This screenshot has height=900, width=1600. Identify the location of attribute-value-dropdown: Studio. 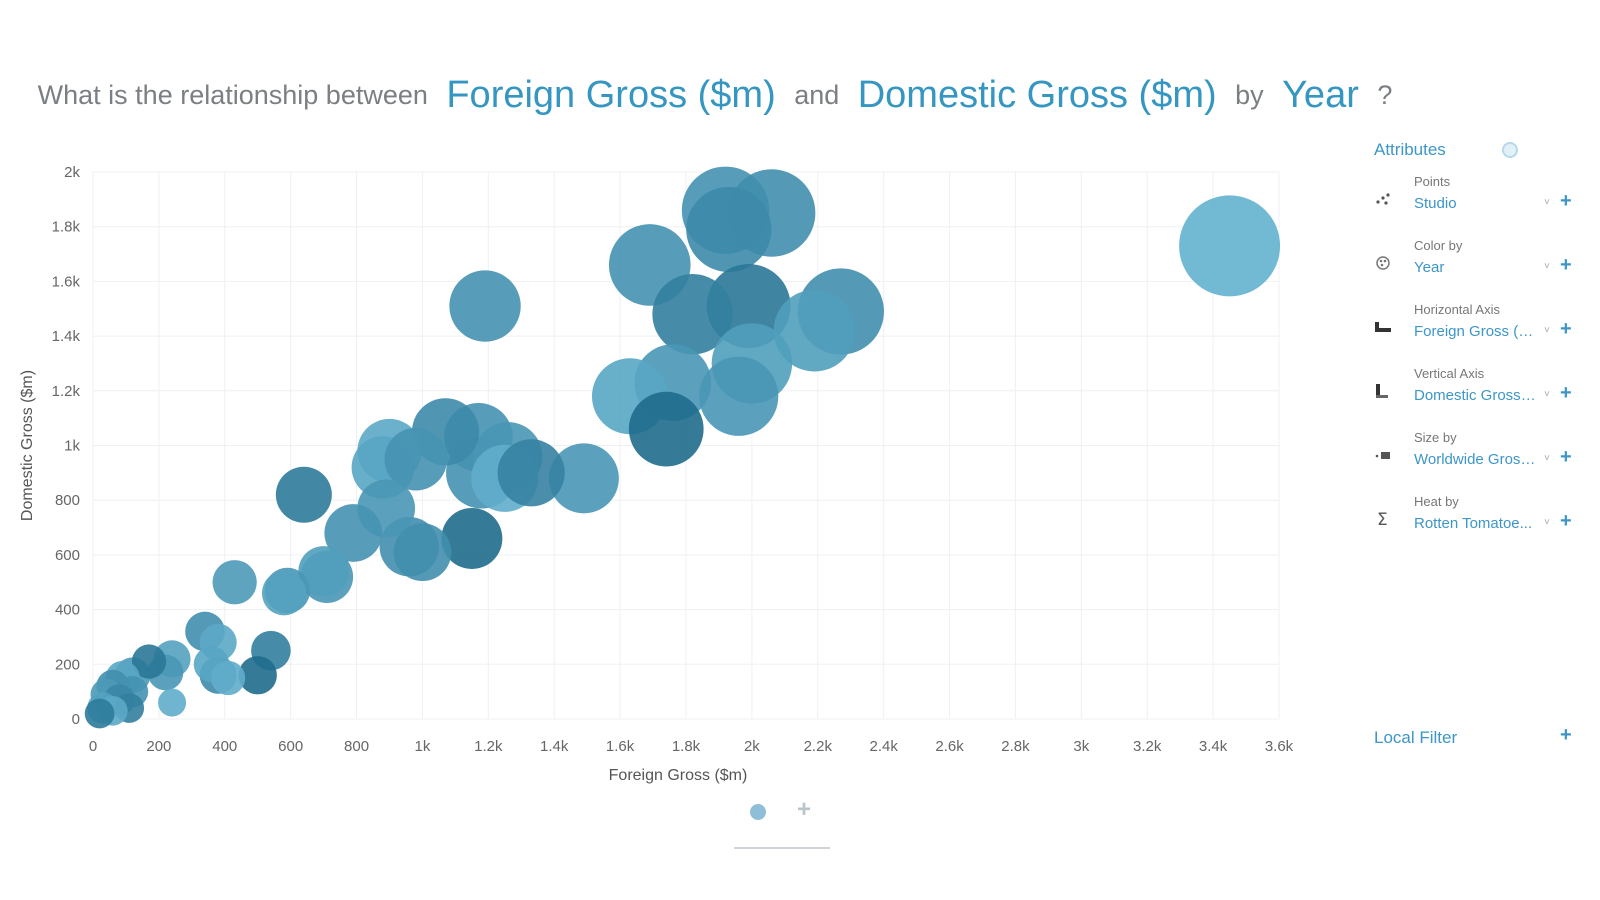
(1435, 203).